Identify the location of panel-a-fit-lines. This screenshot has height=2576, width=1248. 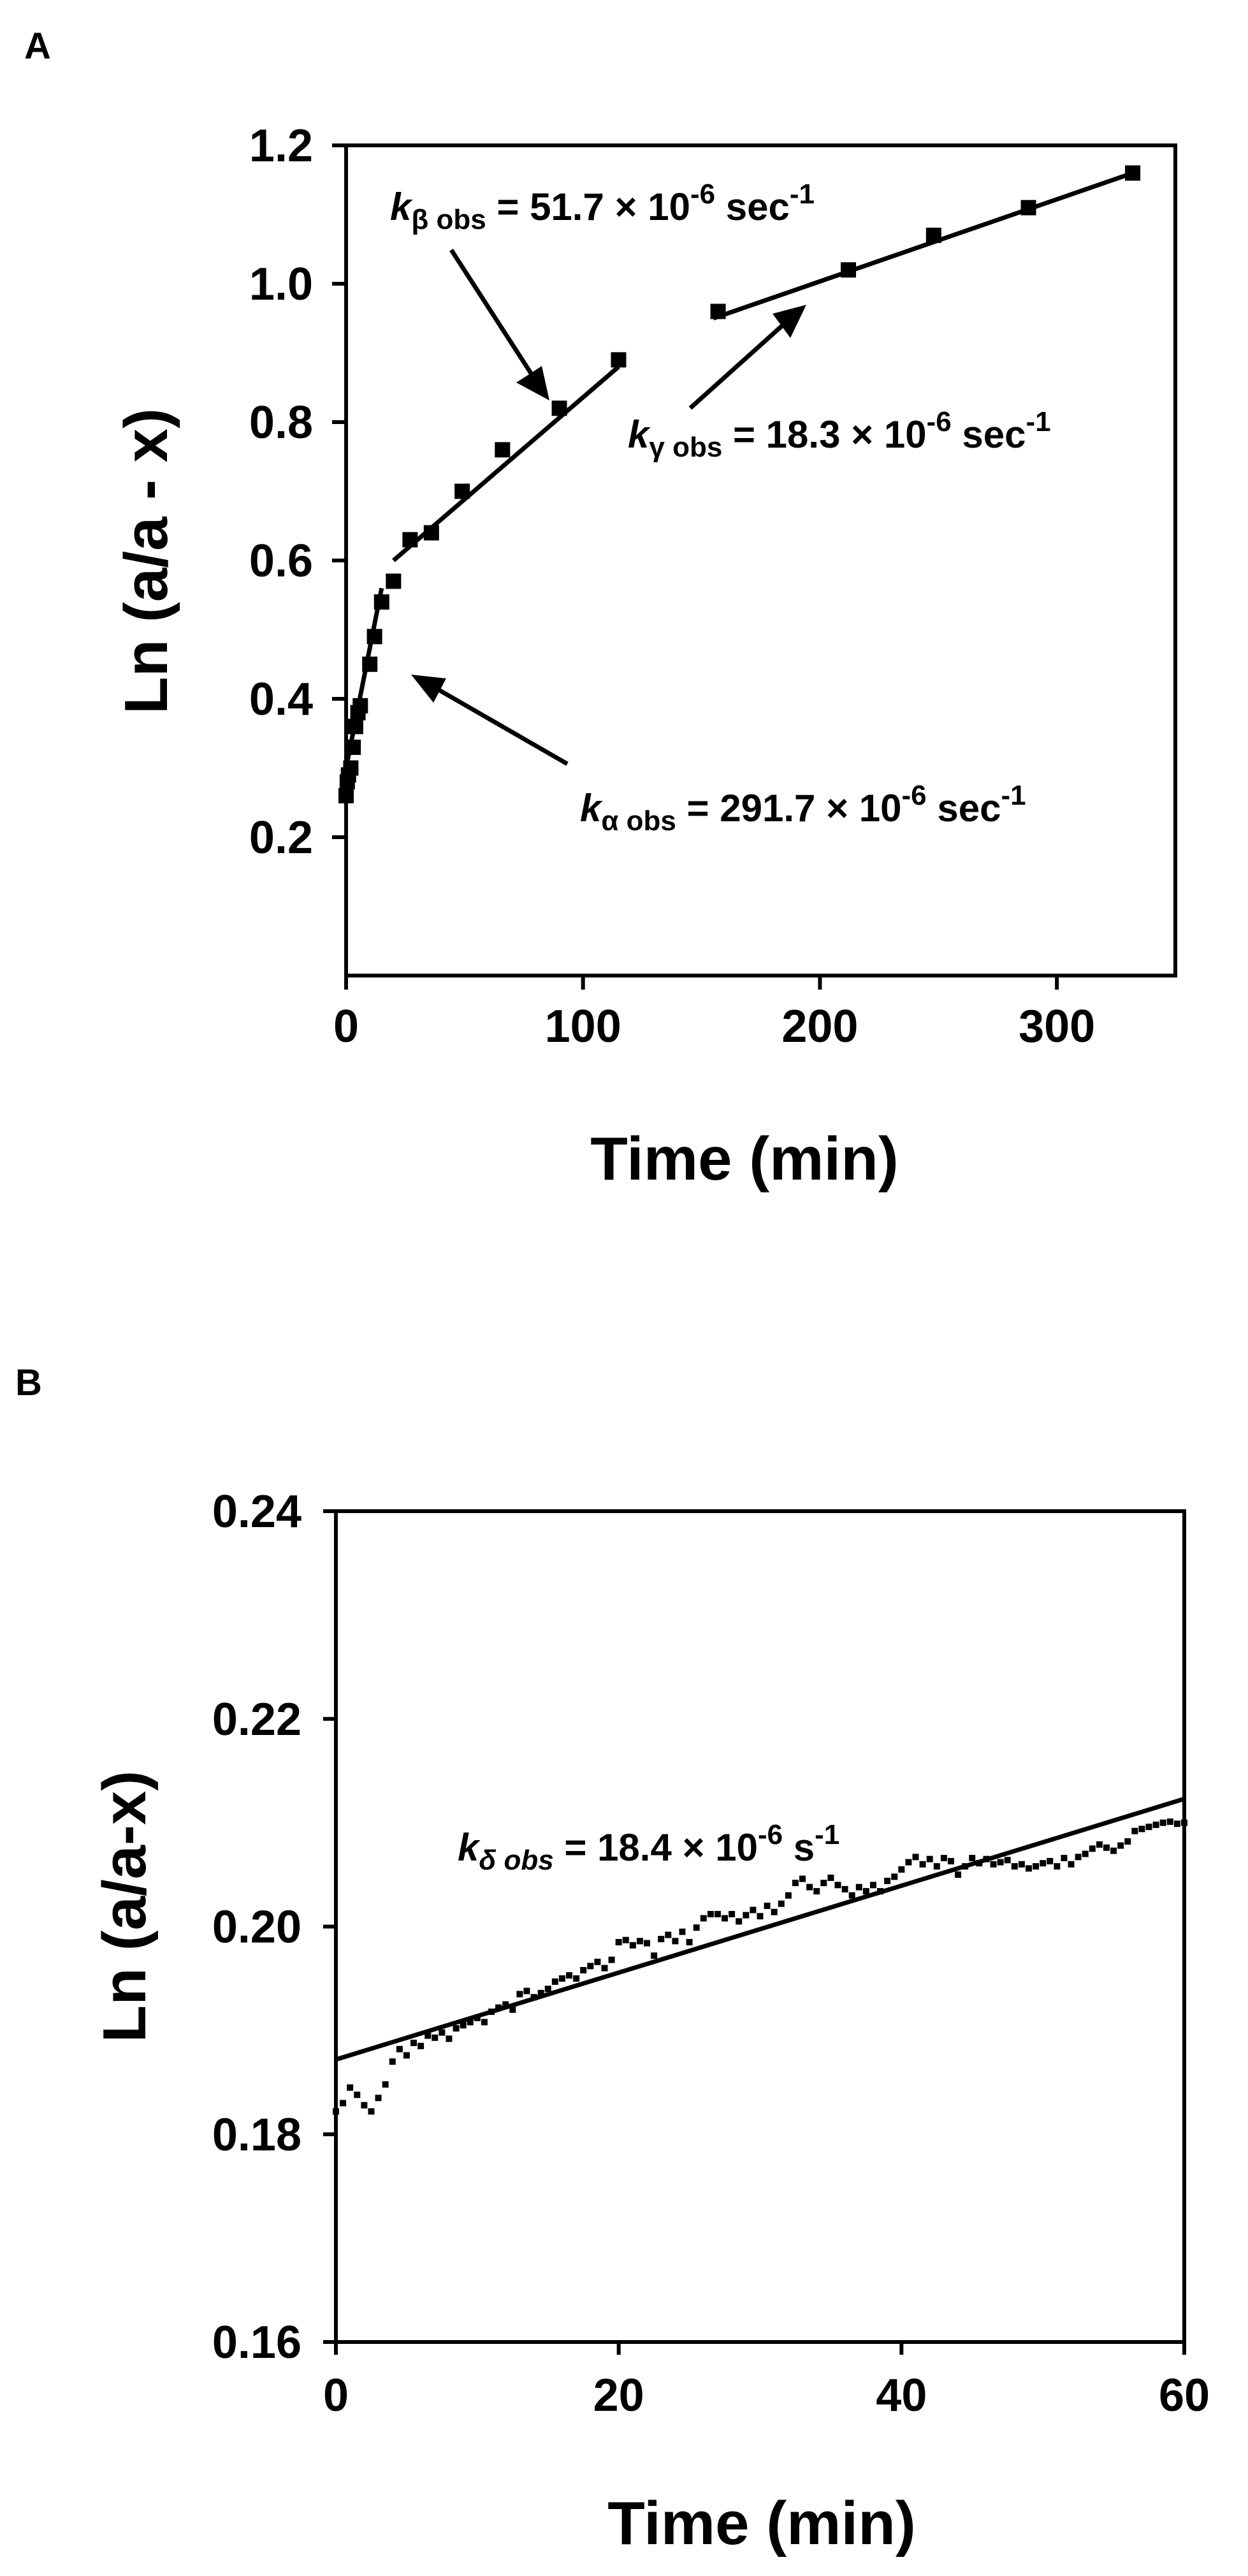
(739, 470).